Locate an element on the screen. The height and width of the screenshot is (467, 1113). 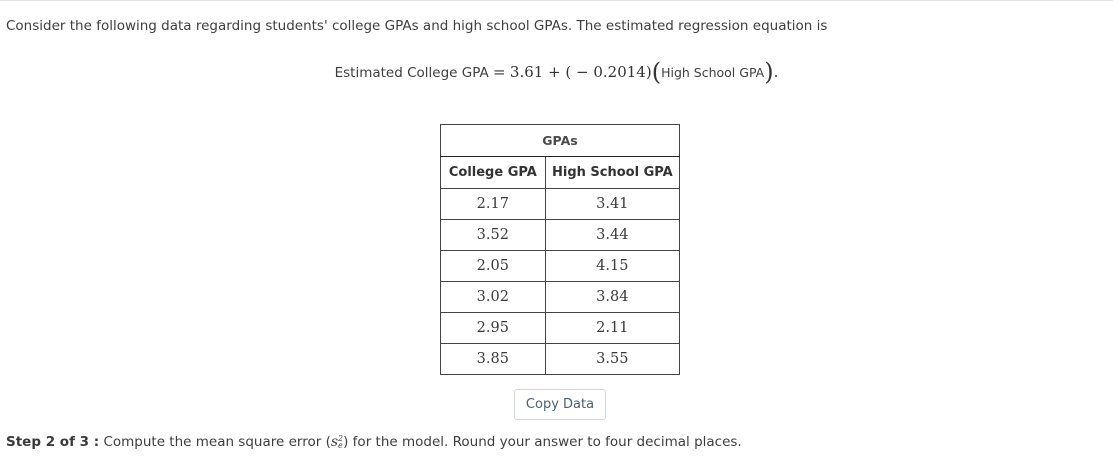
copy-data-button: Copy Data is located at coordinates (560, 404).